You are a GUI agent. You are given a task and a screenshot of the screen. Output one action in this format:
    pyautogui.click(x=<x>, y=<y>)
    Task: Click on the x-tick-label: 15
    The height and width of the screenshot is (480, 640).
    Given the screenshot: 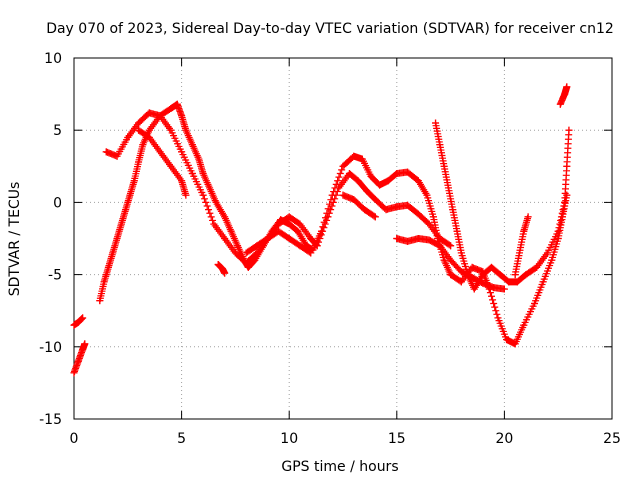 What is the action you would take?
    pyautogui.click(x=397, y=439)
    